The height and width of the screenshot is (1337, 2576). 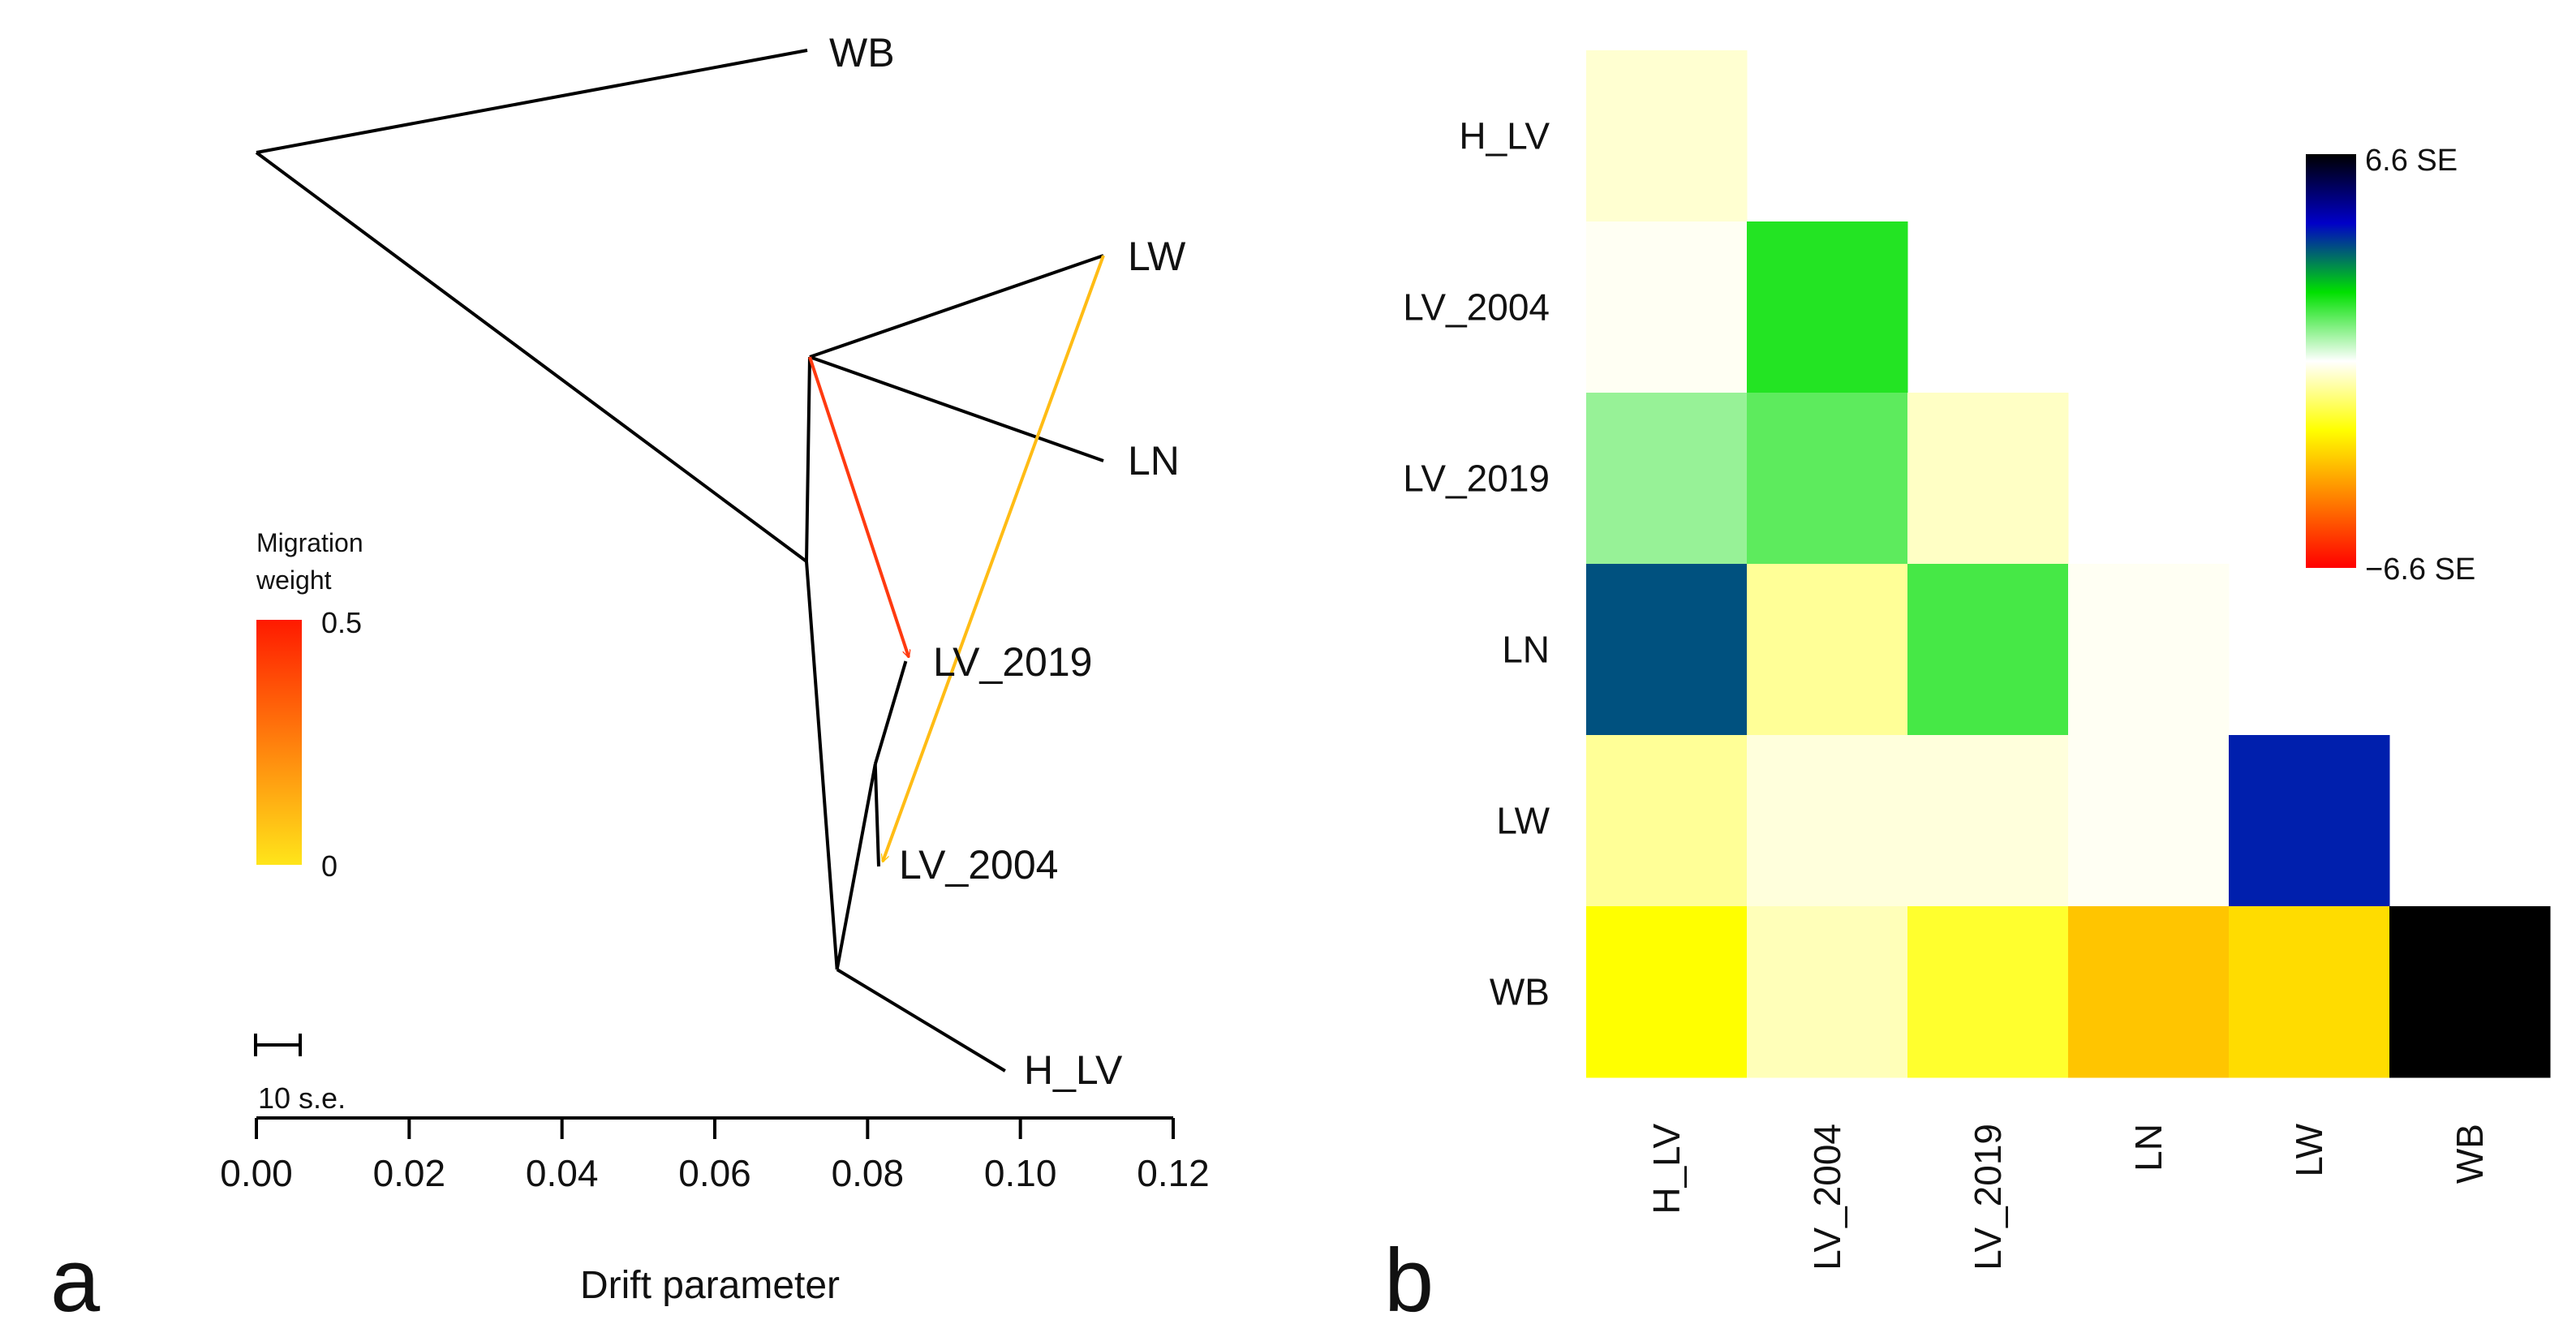 What do you see at coordinates (1667, 992) in the screenshot?
I see `heatmap-cell-WB-H_LV` at bounding box center [1667, 992].